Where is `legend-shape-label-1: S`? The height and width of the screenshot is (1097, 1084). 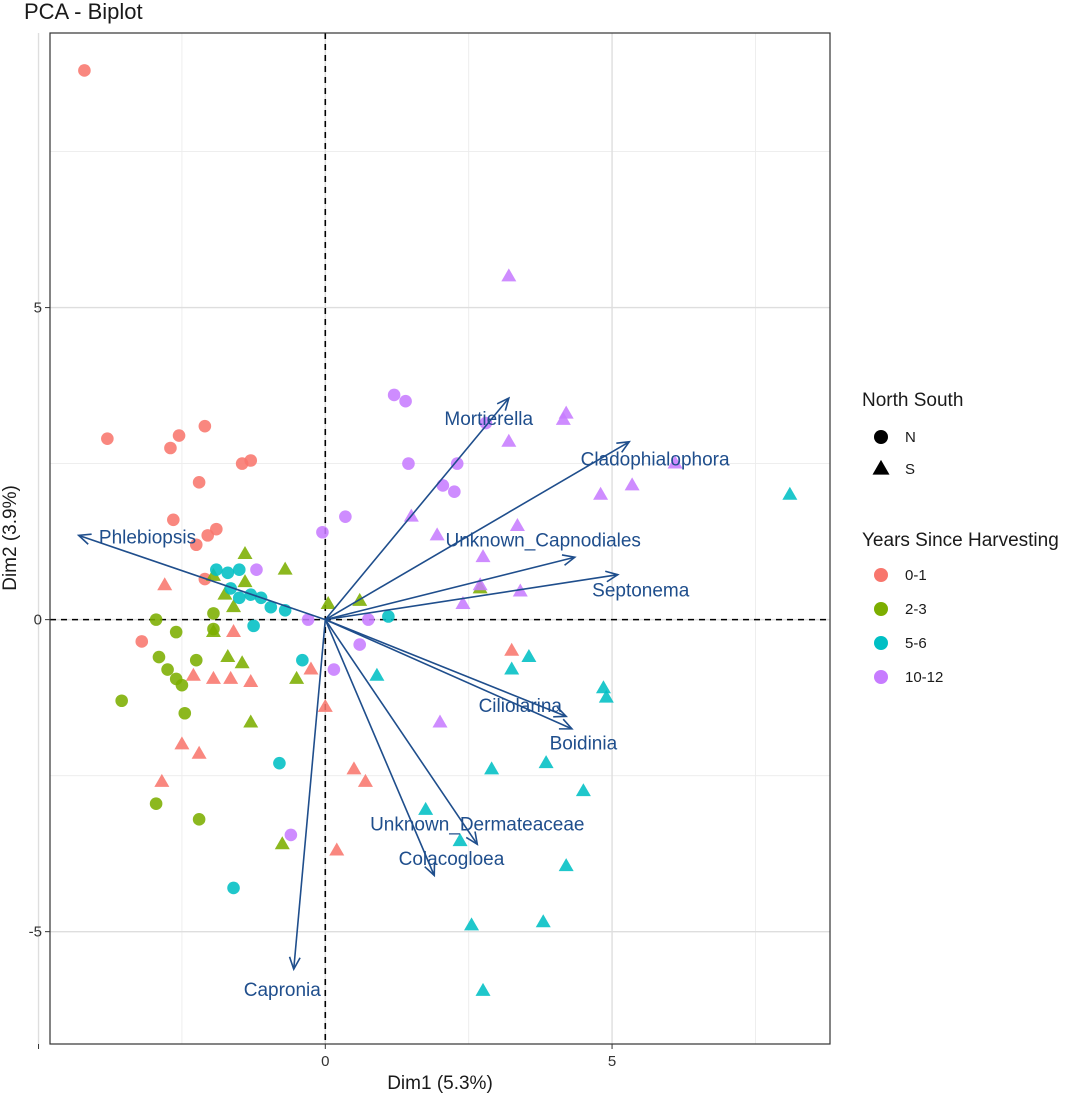 legend-shape-label-1: S is located at coordinates (910, 469).